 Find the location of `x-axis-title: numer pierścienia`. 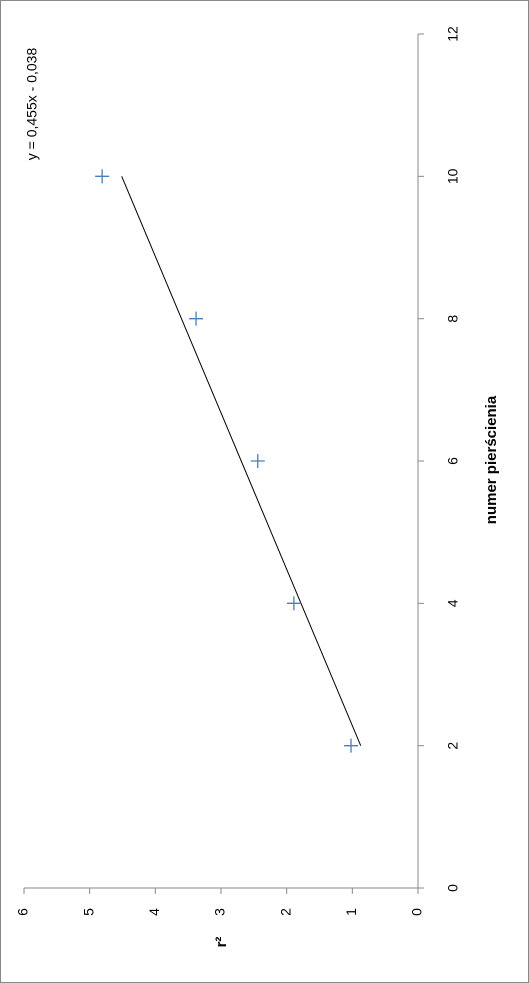

x-axis-title: numer pierścienia is located at coordinates (491, 459).